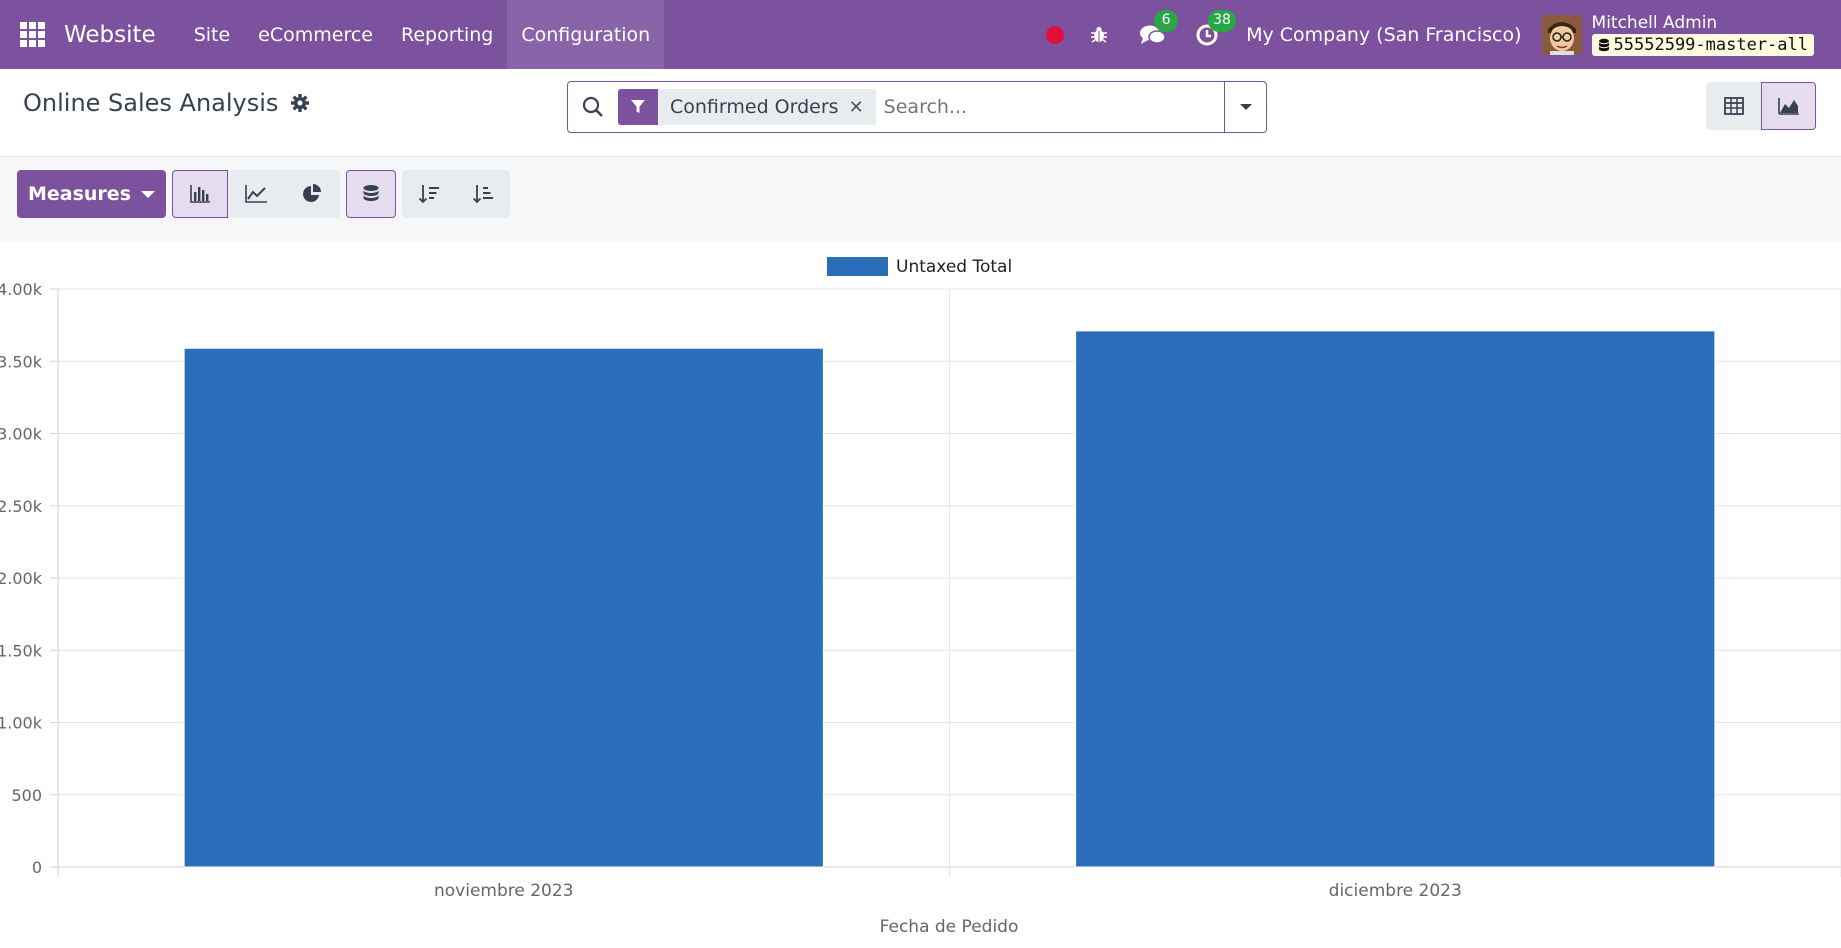 Image resolution: width=1841 pixels, height=948 pixels. What do you see at coordinates (300, 103) in the screenshot?
I see `gear-icon` at bounding box center [300, 103].